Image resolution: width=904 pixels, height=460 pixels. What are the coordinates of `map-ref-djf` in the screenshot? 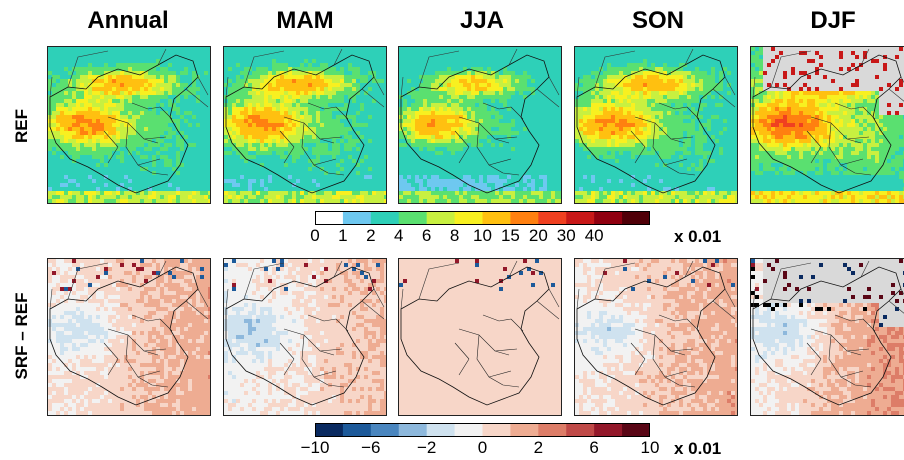 It's located at (827, 125).